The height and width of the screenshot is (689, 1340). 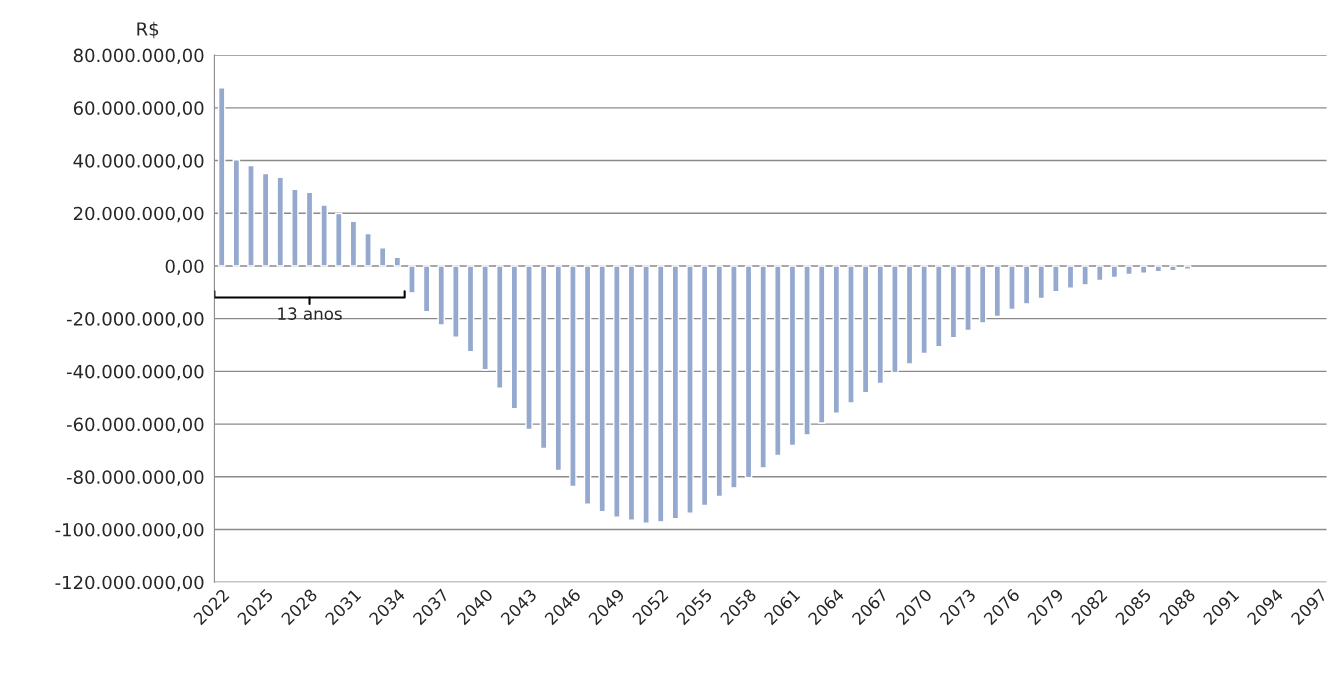 I want to click on y-tick-label: 20.000.000,00, so click(x=138, y=214).